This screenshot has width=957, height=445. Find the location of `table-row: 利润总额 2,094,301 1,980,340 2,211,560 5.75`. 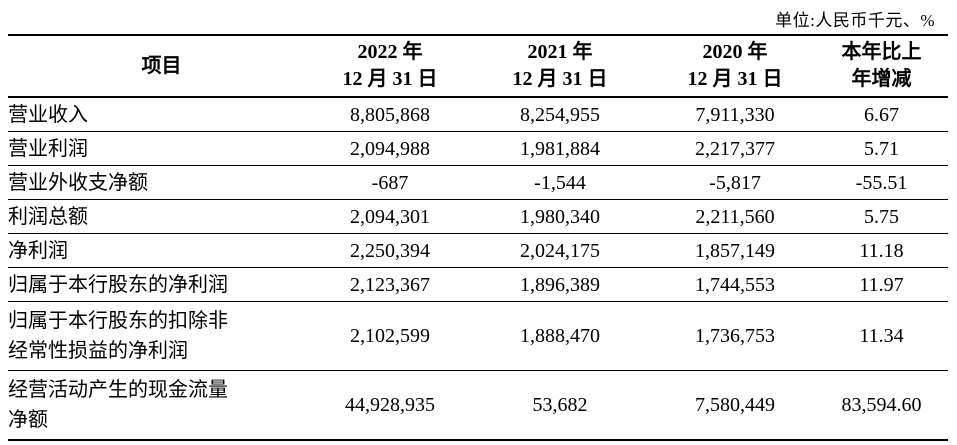

table-row: 利润总额 2,094,301 1,980,340 2,211,560 5.75 is located at coordinates (478, 216).